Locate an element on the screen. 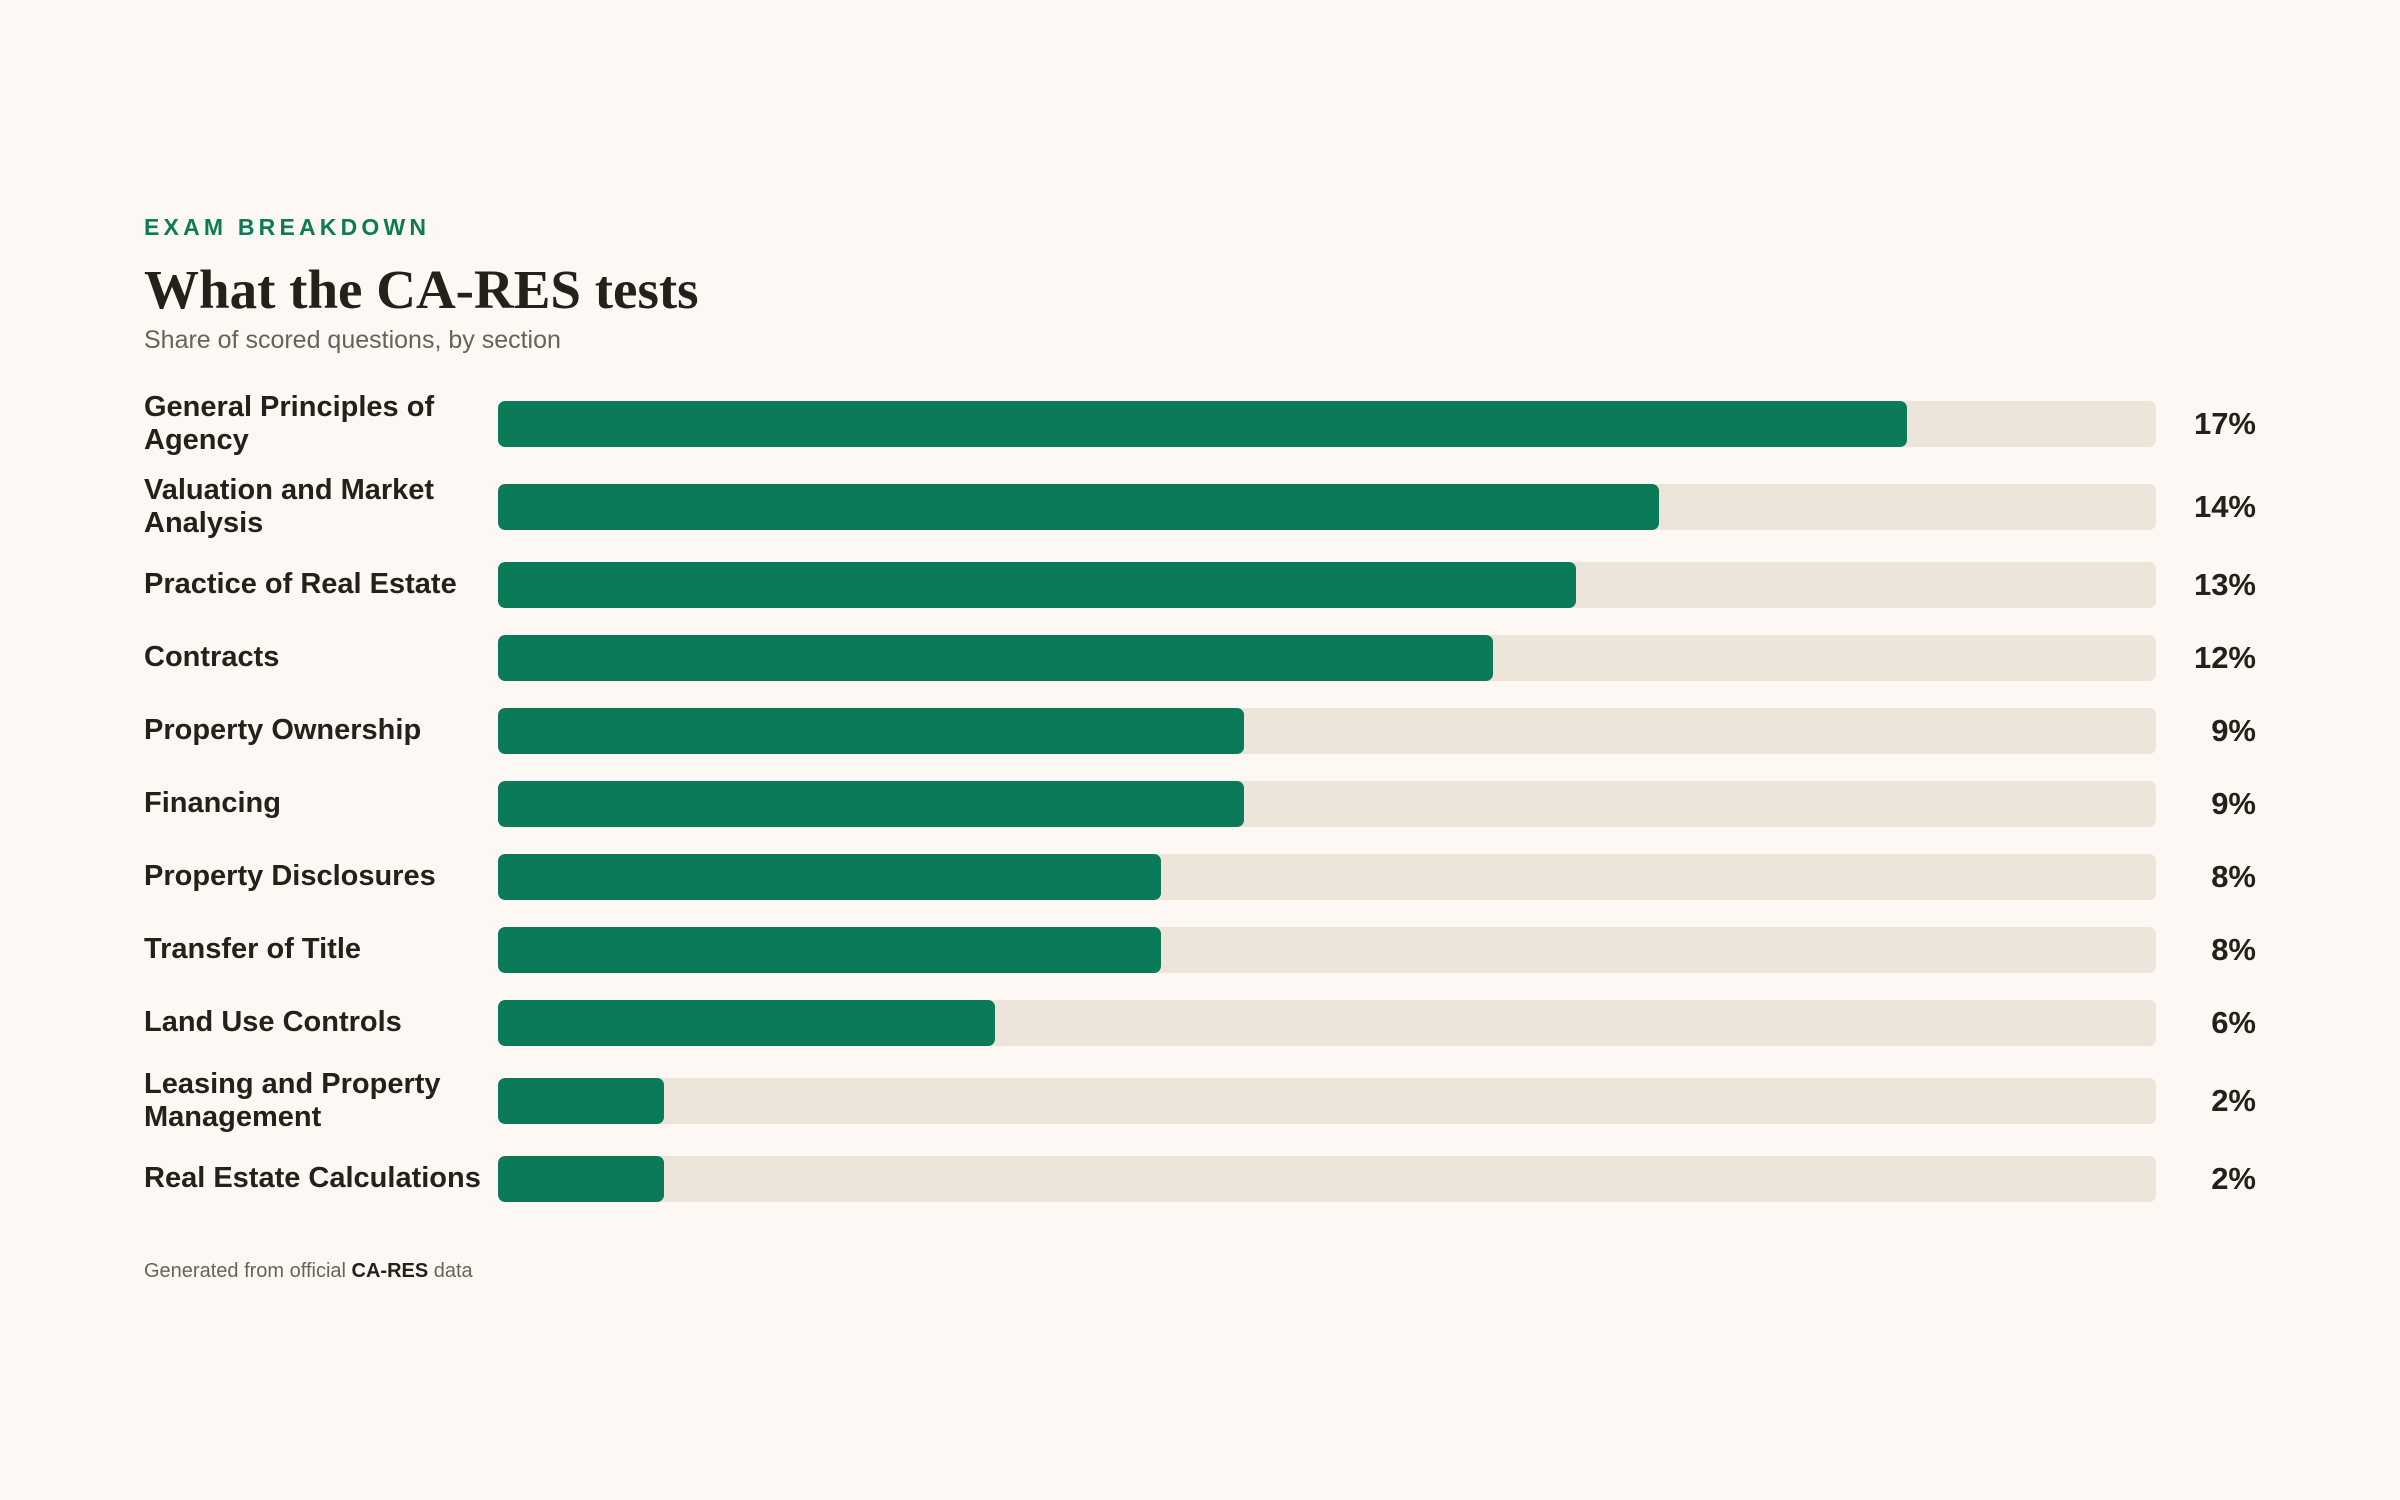 The height and width of the screenshot is (1500, 2400). category-label: Practice of Real Estate is located at coordinates (300, 584).